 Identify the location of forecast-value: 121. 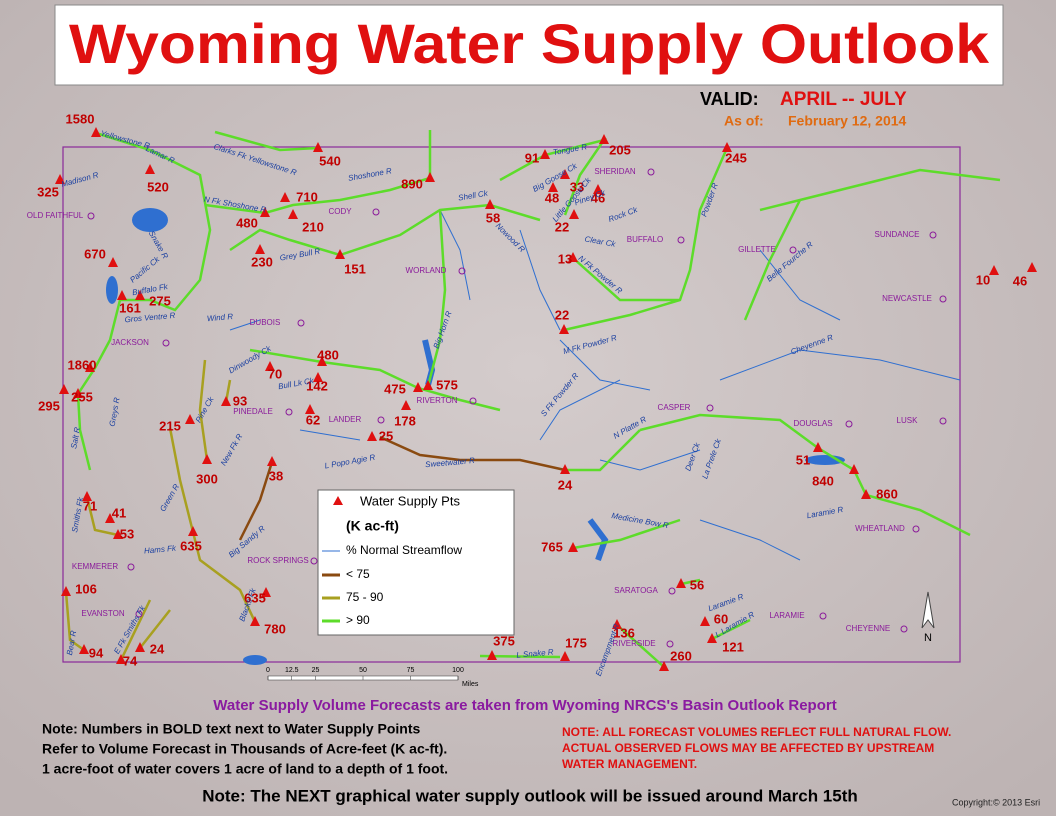
(733, 646).